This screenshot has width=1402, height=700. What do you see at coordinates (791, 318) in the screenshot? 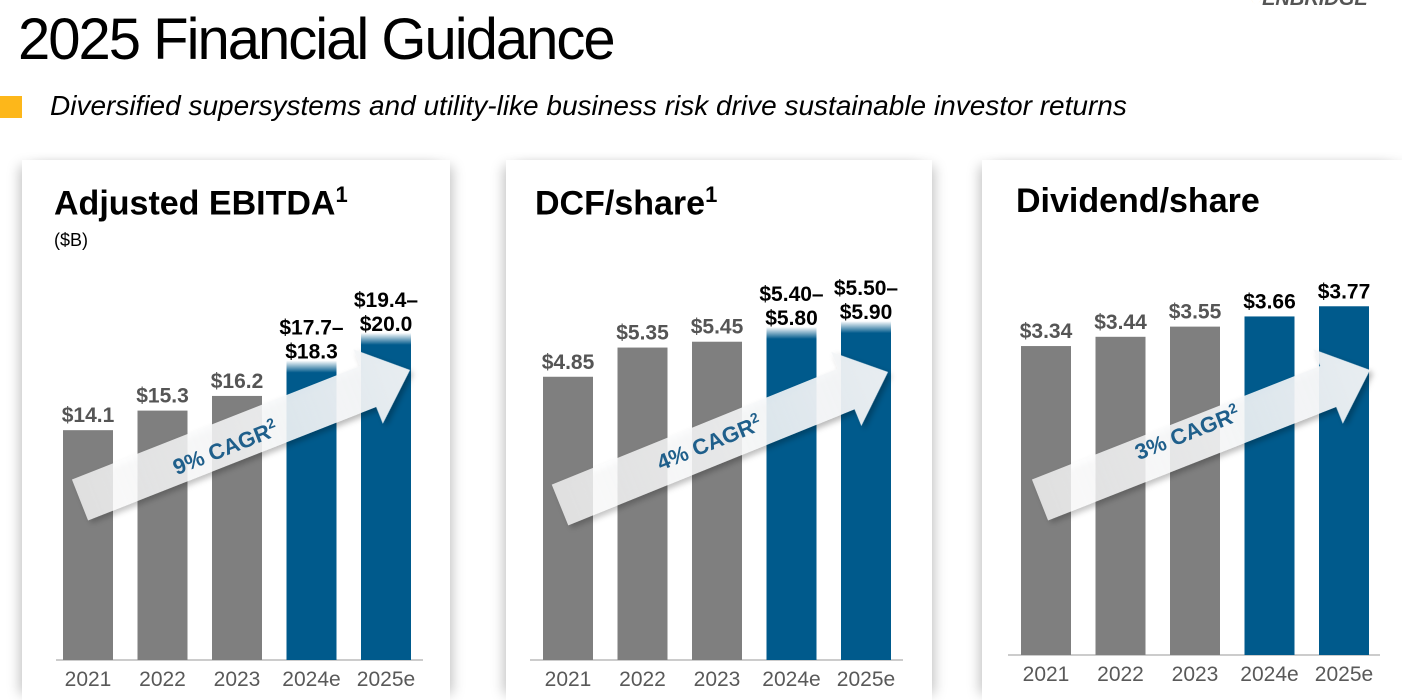
I see `data-label: $5.80` at bounding box center [791, 318].